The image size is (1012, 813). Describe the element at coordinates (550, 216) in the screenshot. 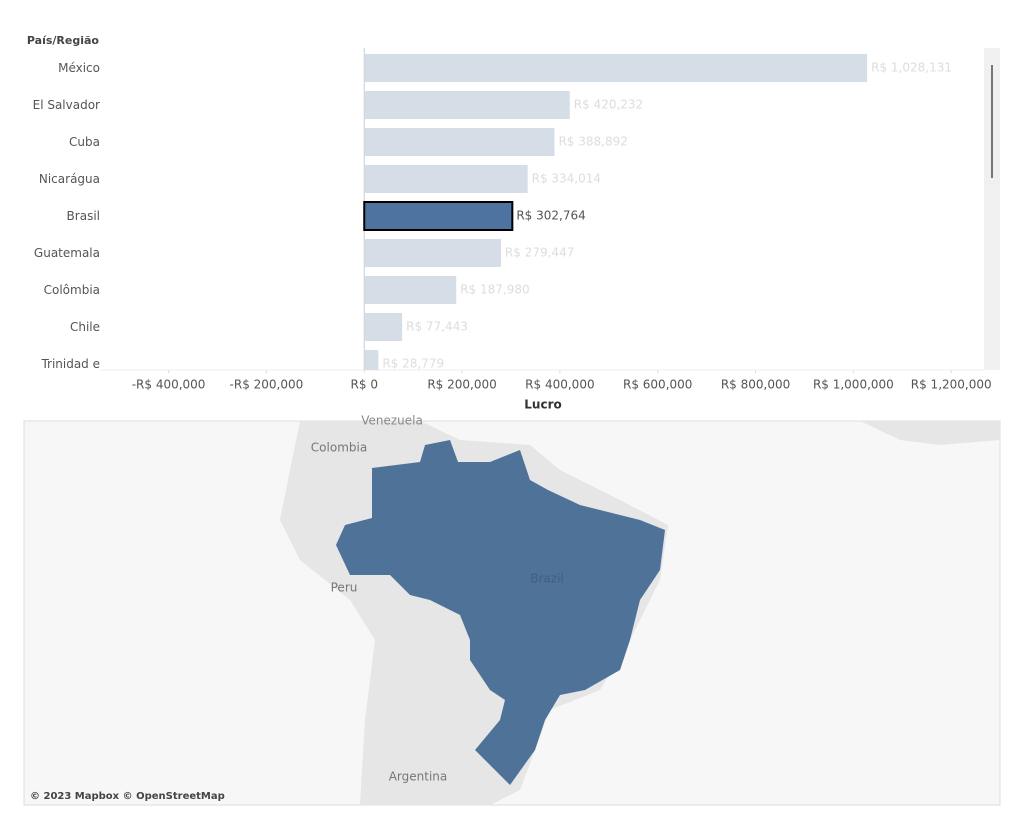

I see `value-label: R$ 302,764` at that location.